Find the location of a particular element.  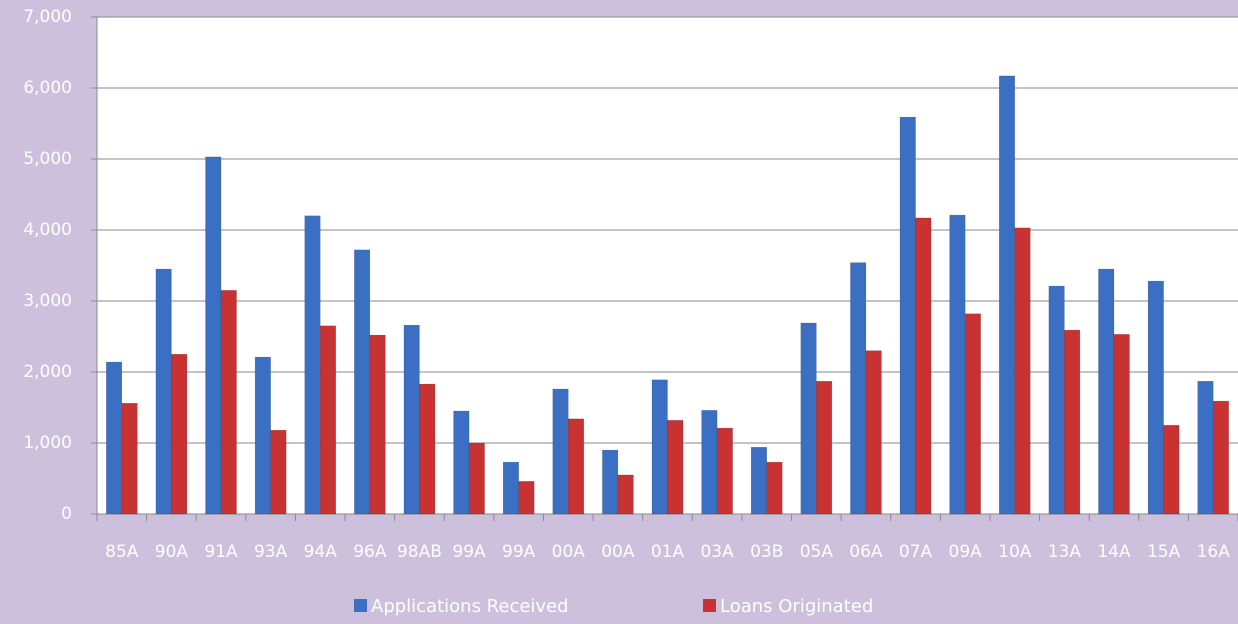

x-tick-label: 01A is located at coordinates (668, 552).